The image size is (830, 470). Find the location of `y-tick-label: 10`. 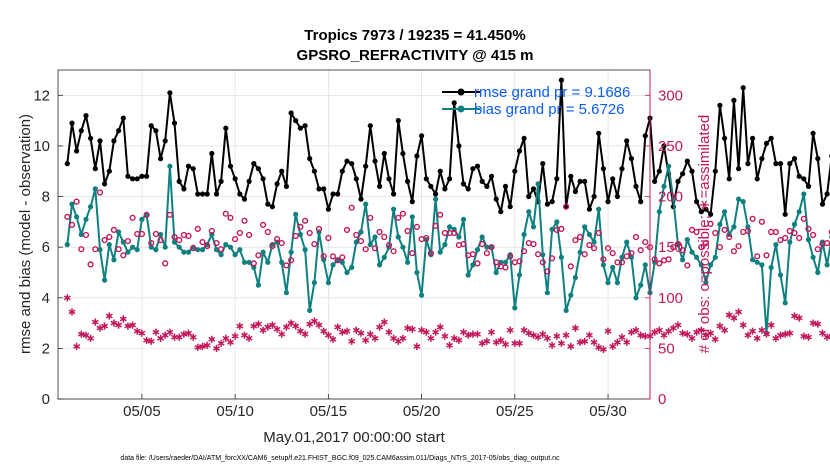

y-tick-label: 10 is located at coordinates (41, 146).